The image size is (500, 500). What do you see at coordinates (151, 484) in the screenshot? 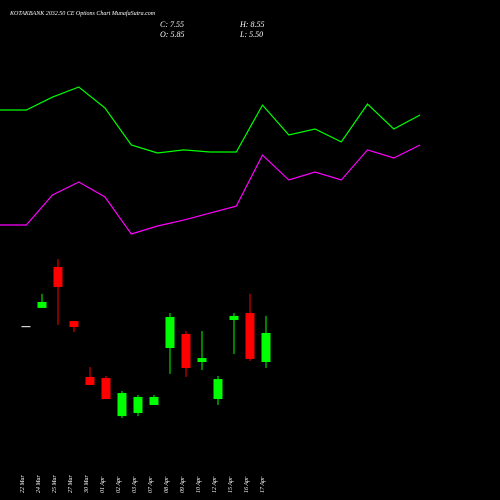
I see `x-tick-label: 07 Apr` at bounding box center [151, 484].